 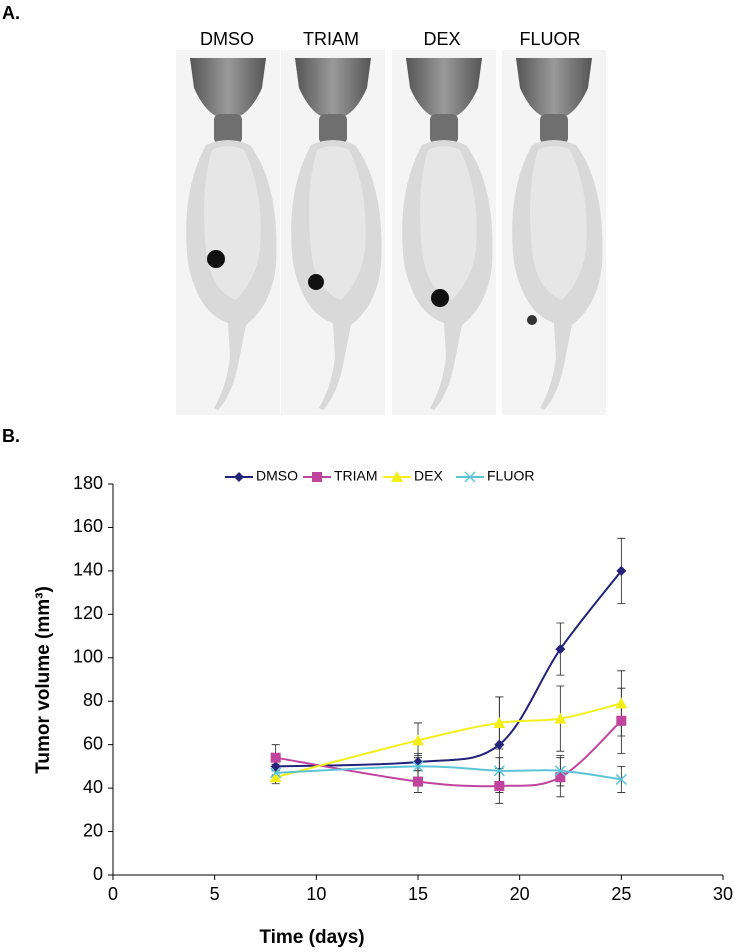 What do you see at coordinates (520, 894) in the screenshot?
I see `x-tick-label: 20` at bounding box center [520, 894].